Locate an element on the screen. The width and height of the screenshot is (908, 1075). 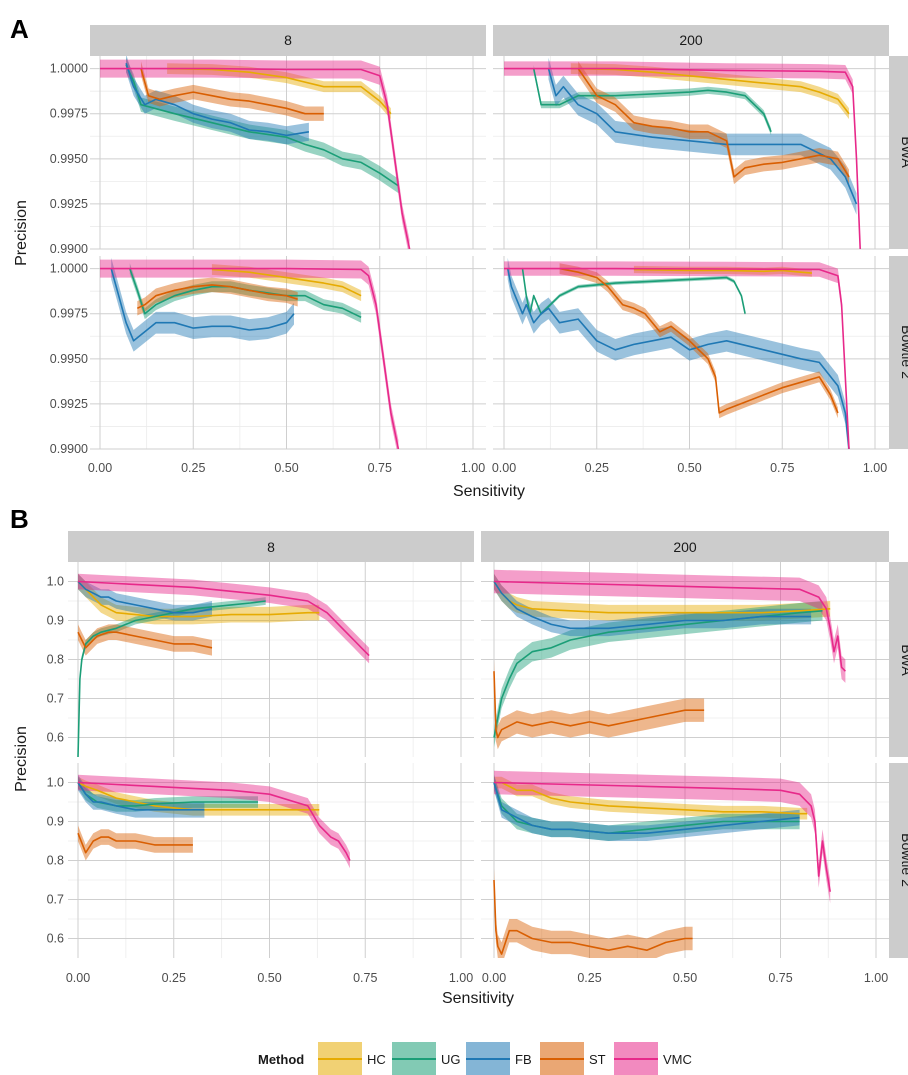
panel-b-200-bwa is located at coordinates (685, 659).